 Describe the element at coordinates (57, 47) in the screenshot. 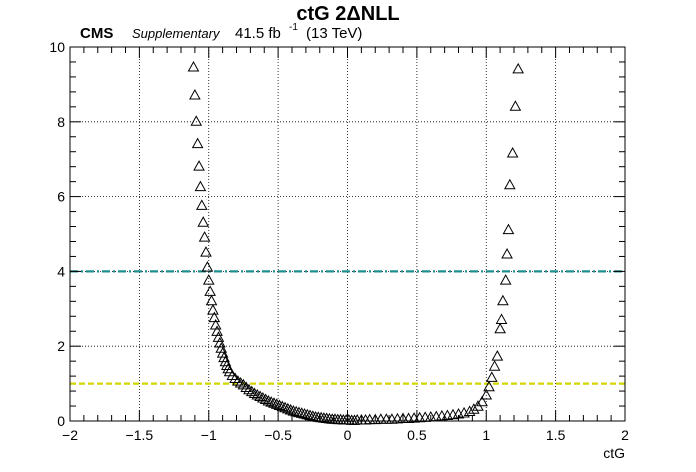

I see `y-tick-label: 10` at that location.